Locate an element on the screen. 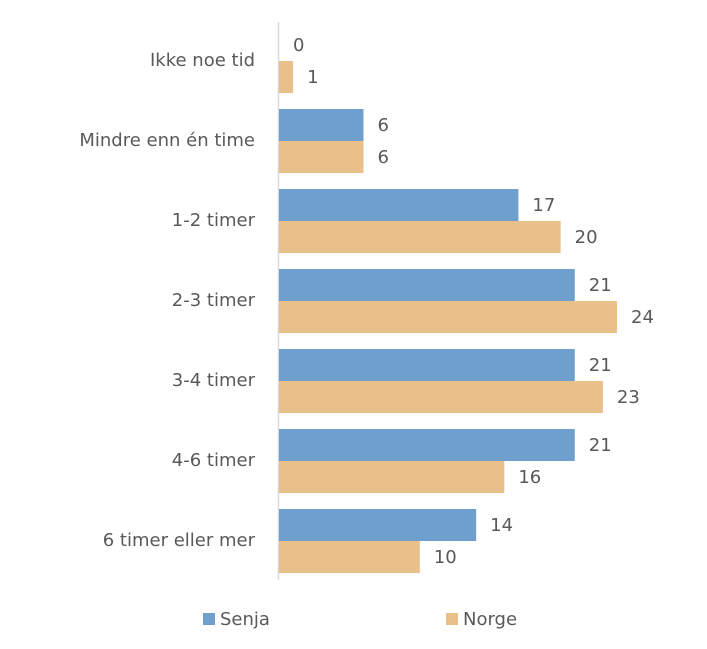  category-label: Mindre enn én time is located at coordinates (167, 140).